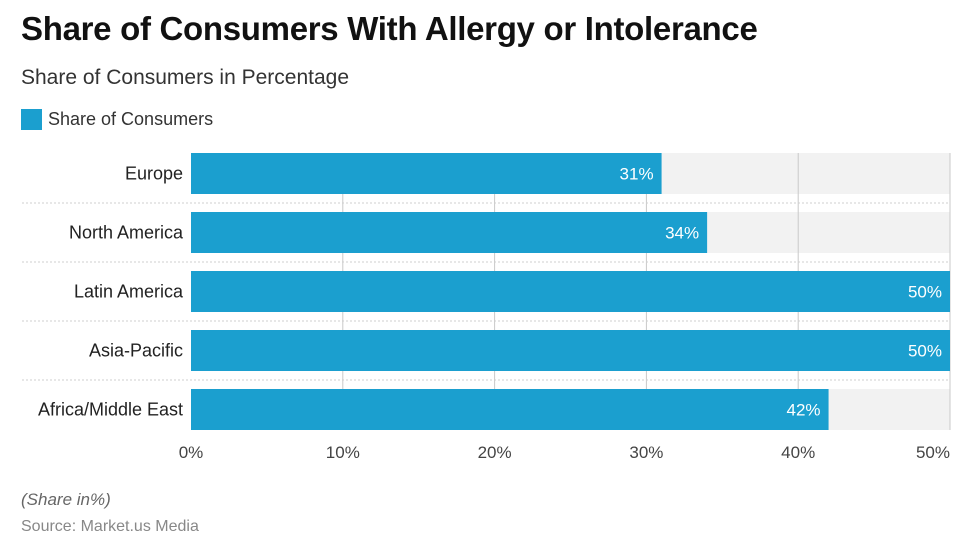 The width and height of the screenshot is (974, 551). Describe the element at coordinates (637, 174) in the screenshot. I see `data-label: 31%` at that location.